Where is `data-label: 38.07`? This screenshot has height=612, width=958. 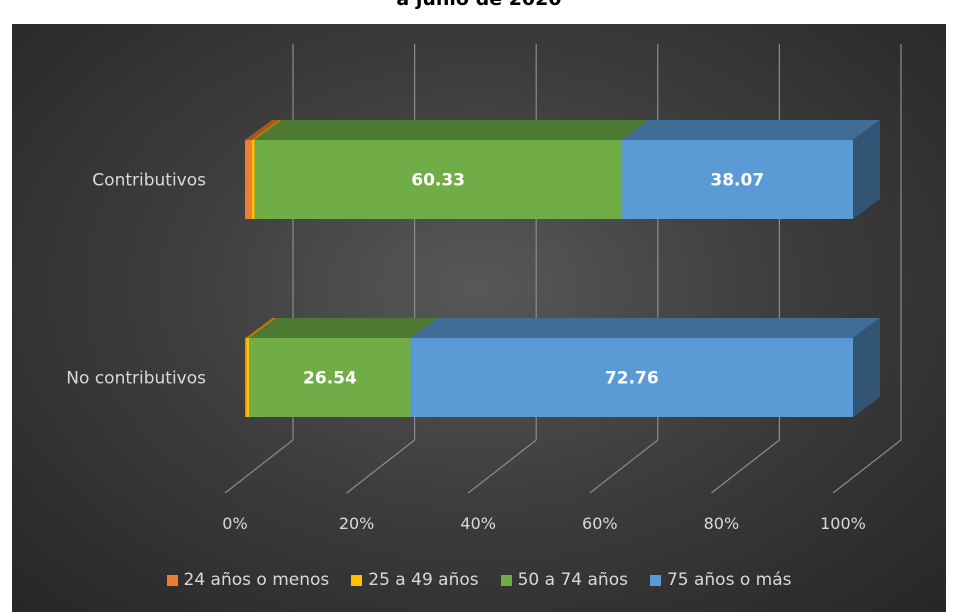
data-label: 38.07 is located at coordinates (737, 181).